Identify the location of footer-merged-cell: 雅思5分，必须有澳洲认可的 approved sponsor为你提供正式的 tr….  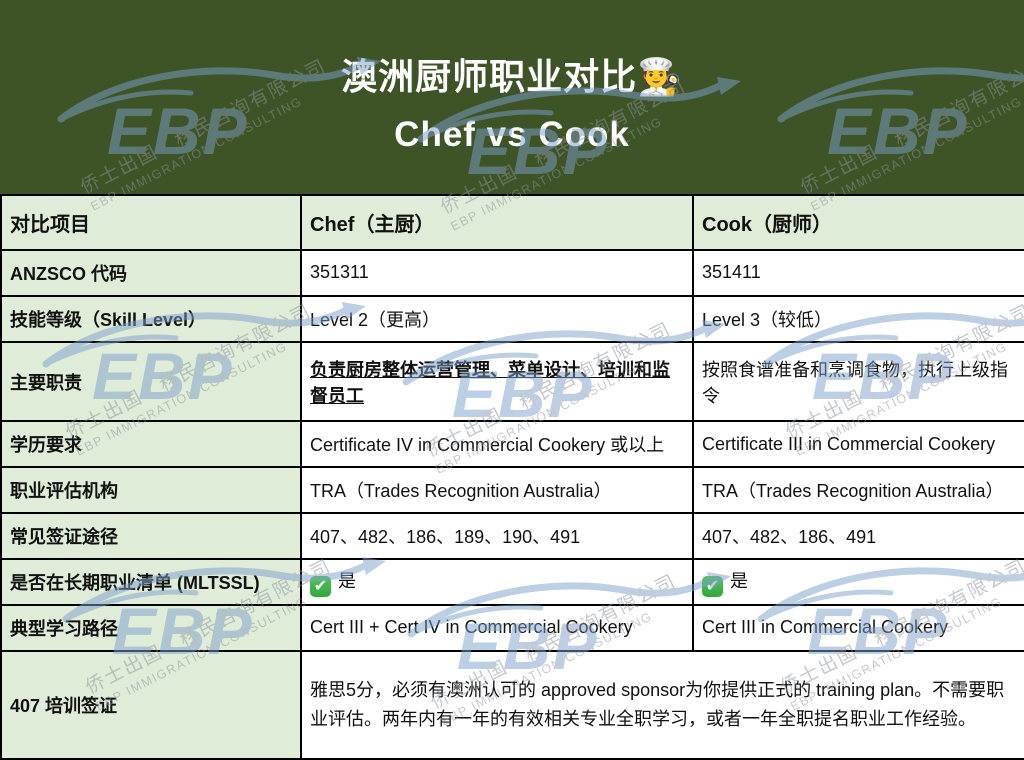
(662, 705).